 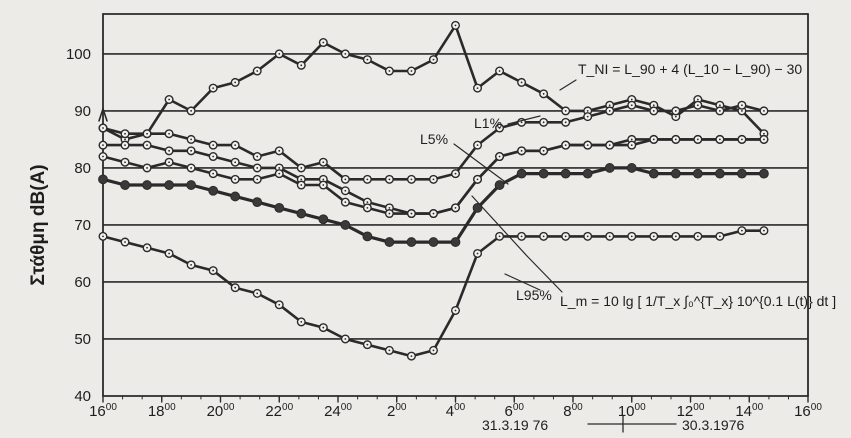 What do you see at coordinates (82, 111) in the screenshot?
I see `y-tick-label: 90` at bounding box center [82, 111].